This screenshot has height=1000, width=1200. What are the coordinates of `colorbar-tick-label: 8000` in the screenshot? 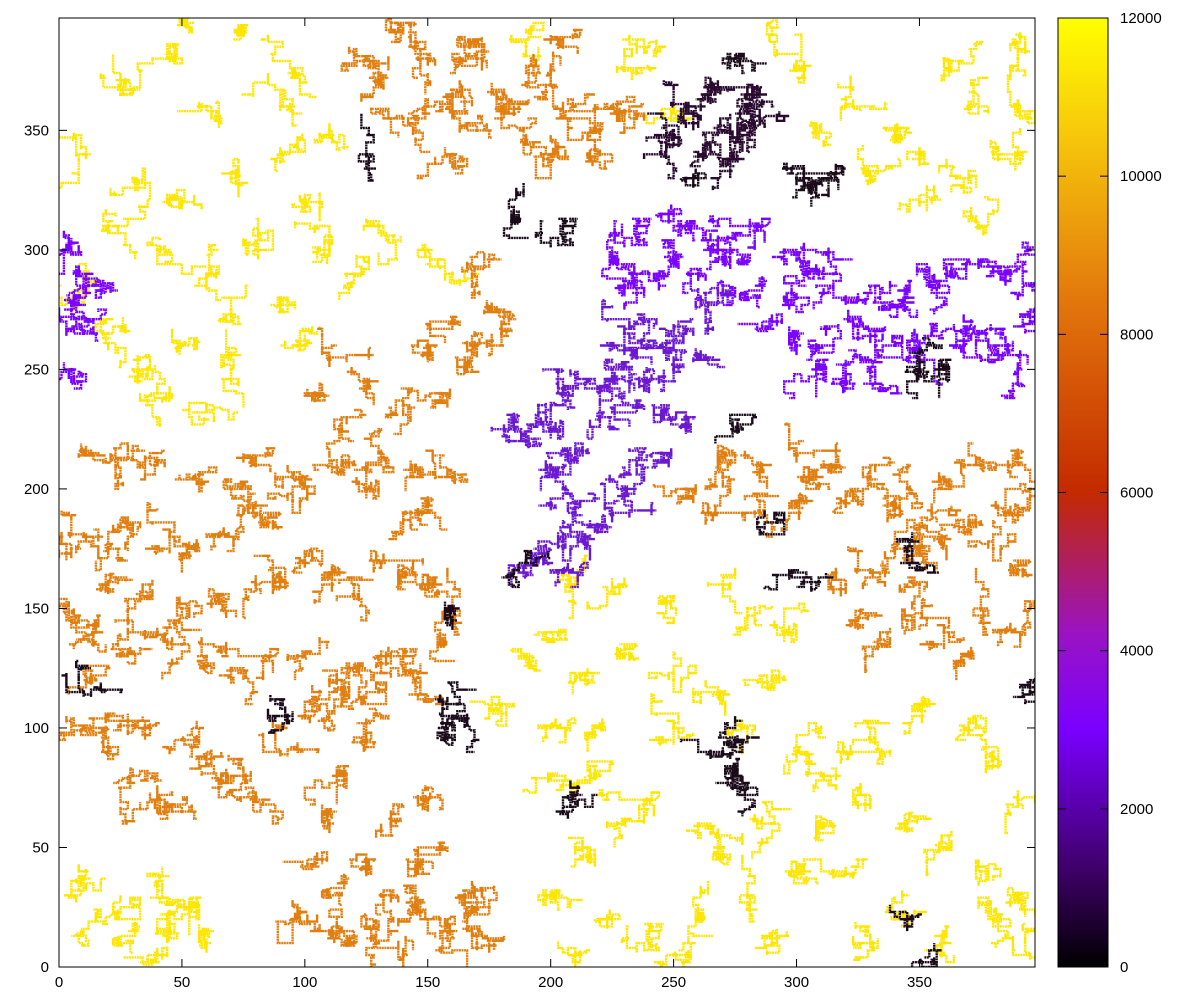 It's located at (1136, 334).